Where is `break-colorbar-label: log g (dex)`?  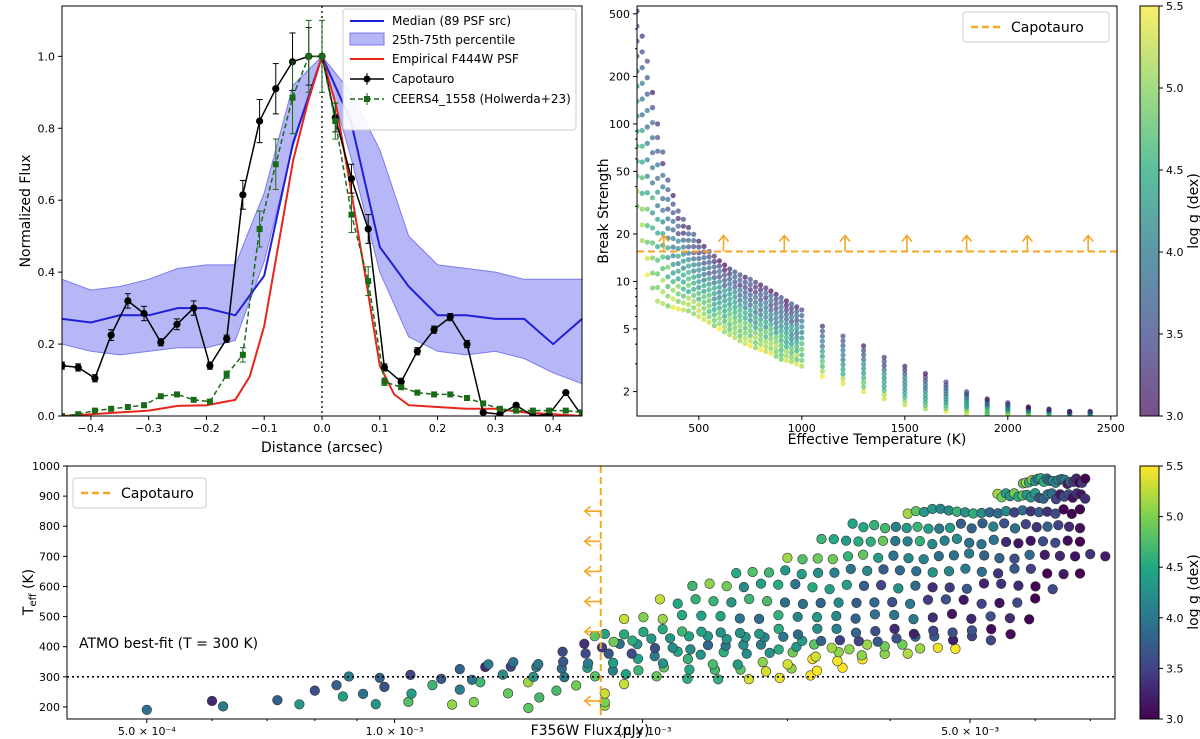
break-colorbar-label: log g (dex) is located at coordinates (1193, 211).